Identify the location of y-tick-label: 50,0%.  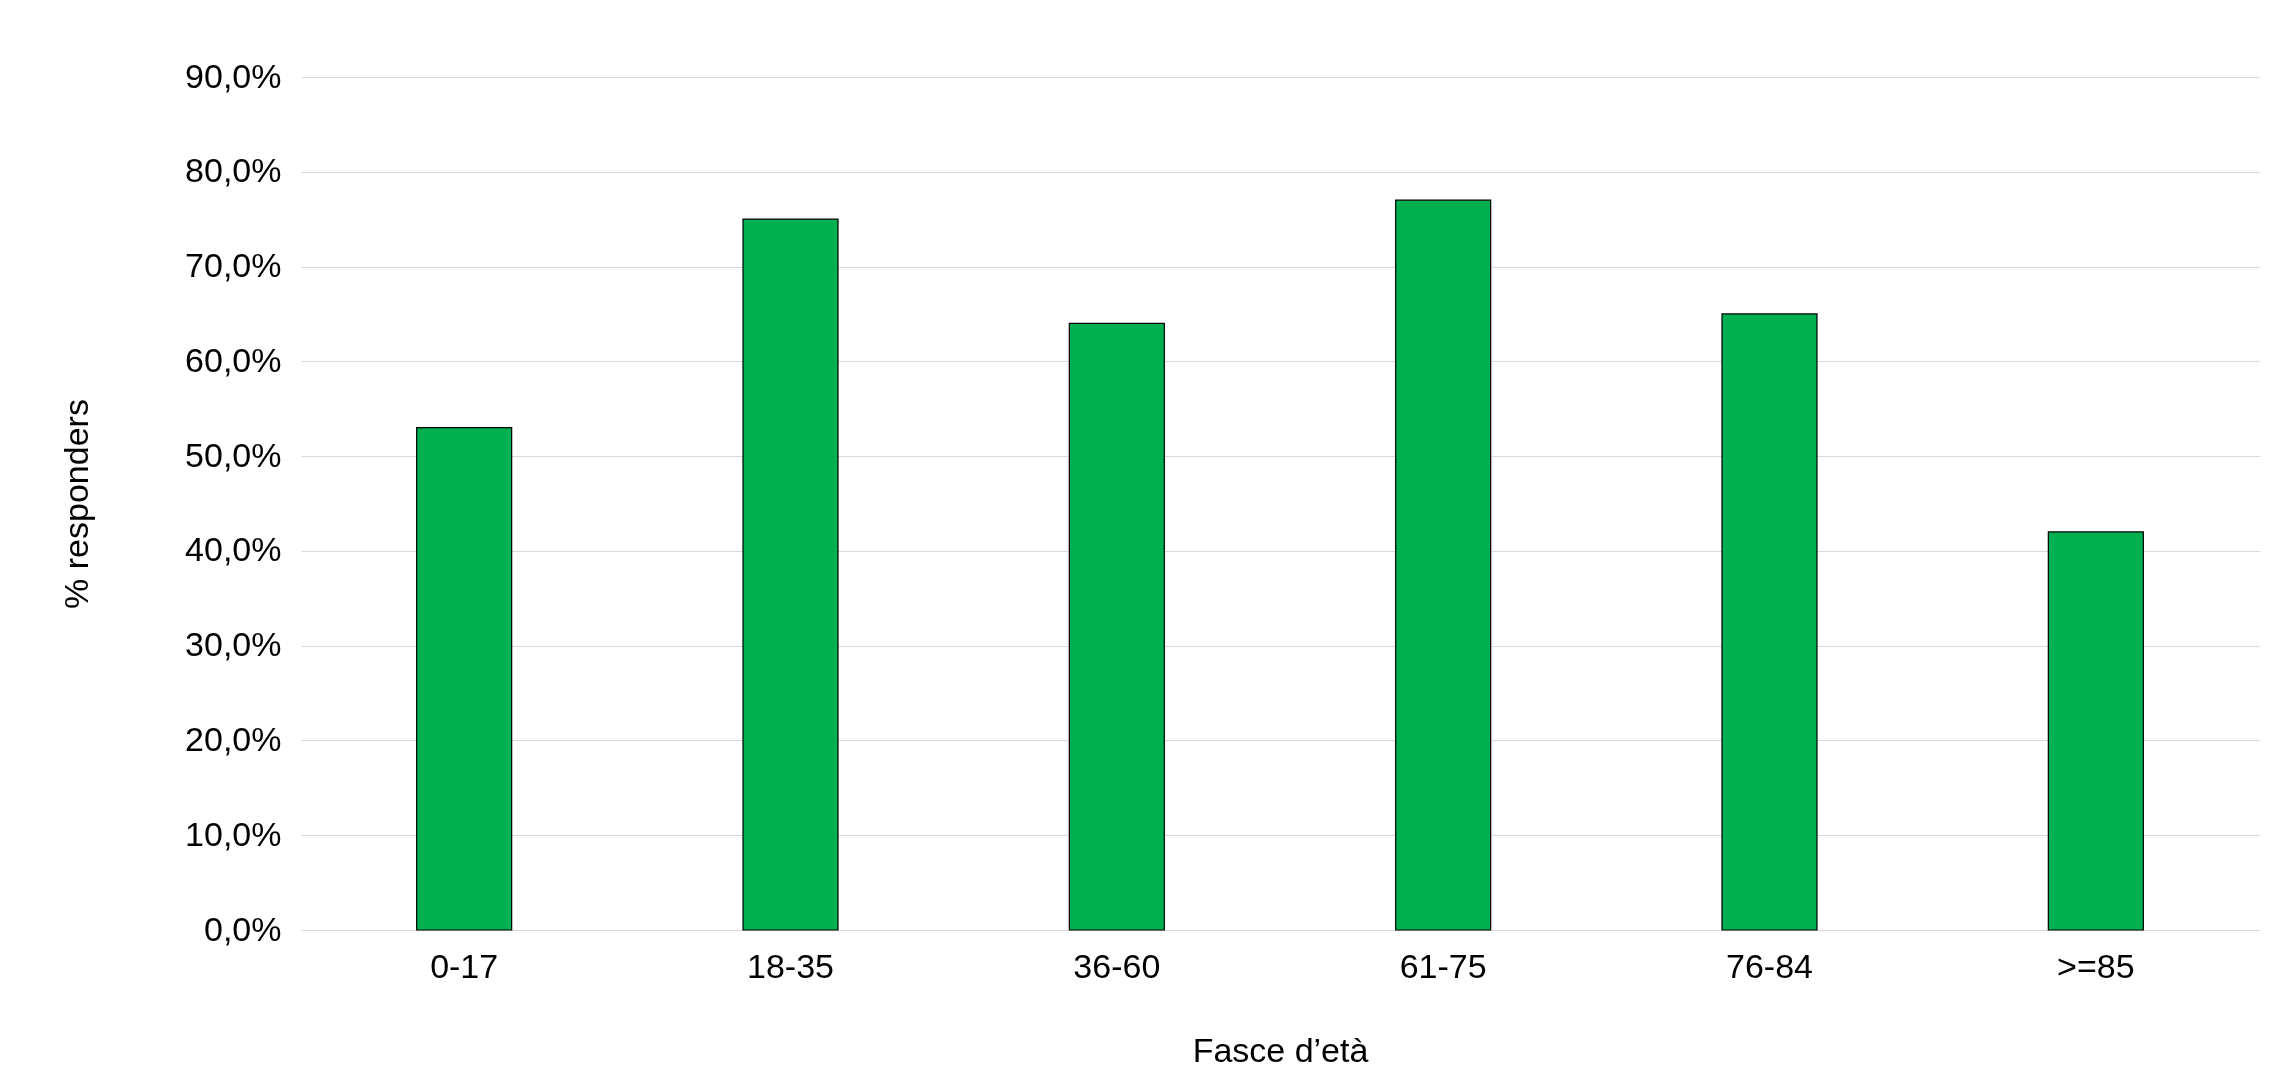
(233, 454).